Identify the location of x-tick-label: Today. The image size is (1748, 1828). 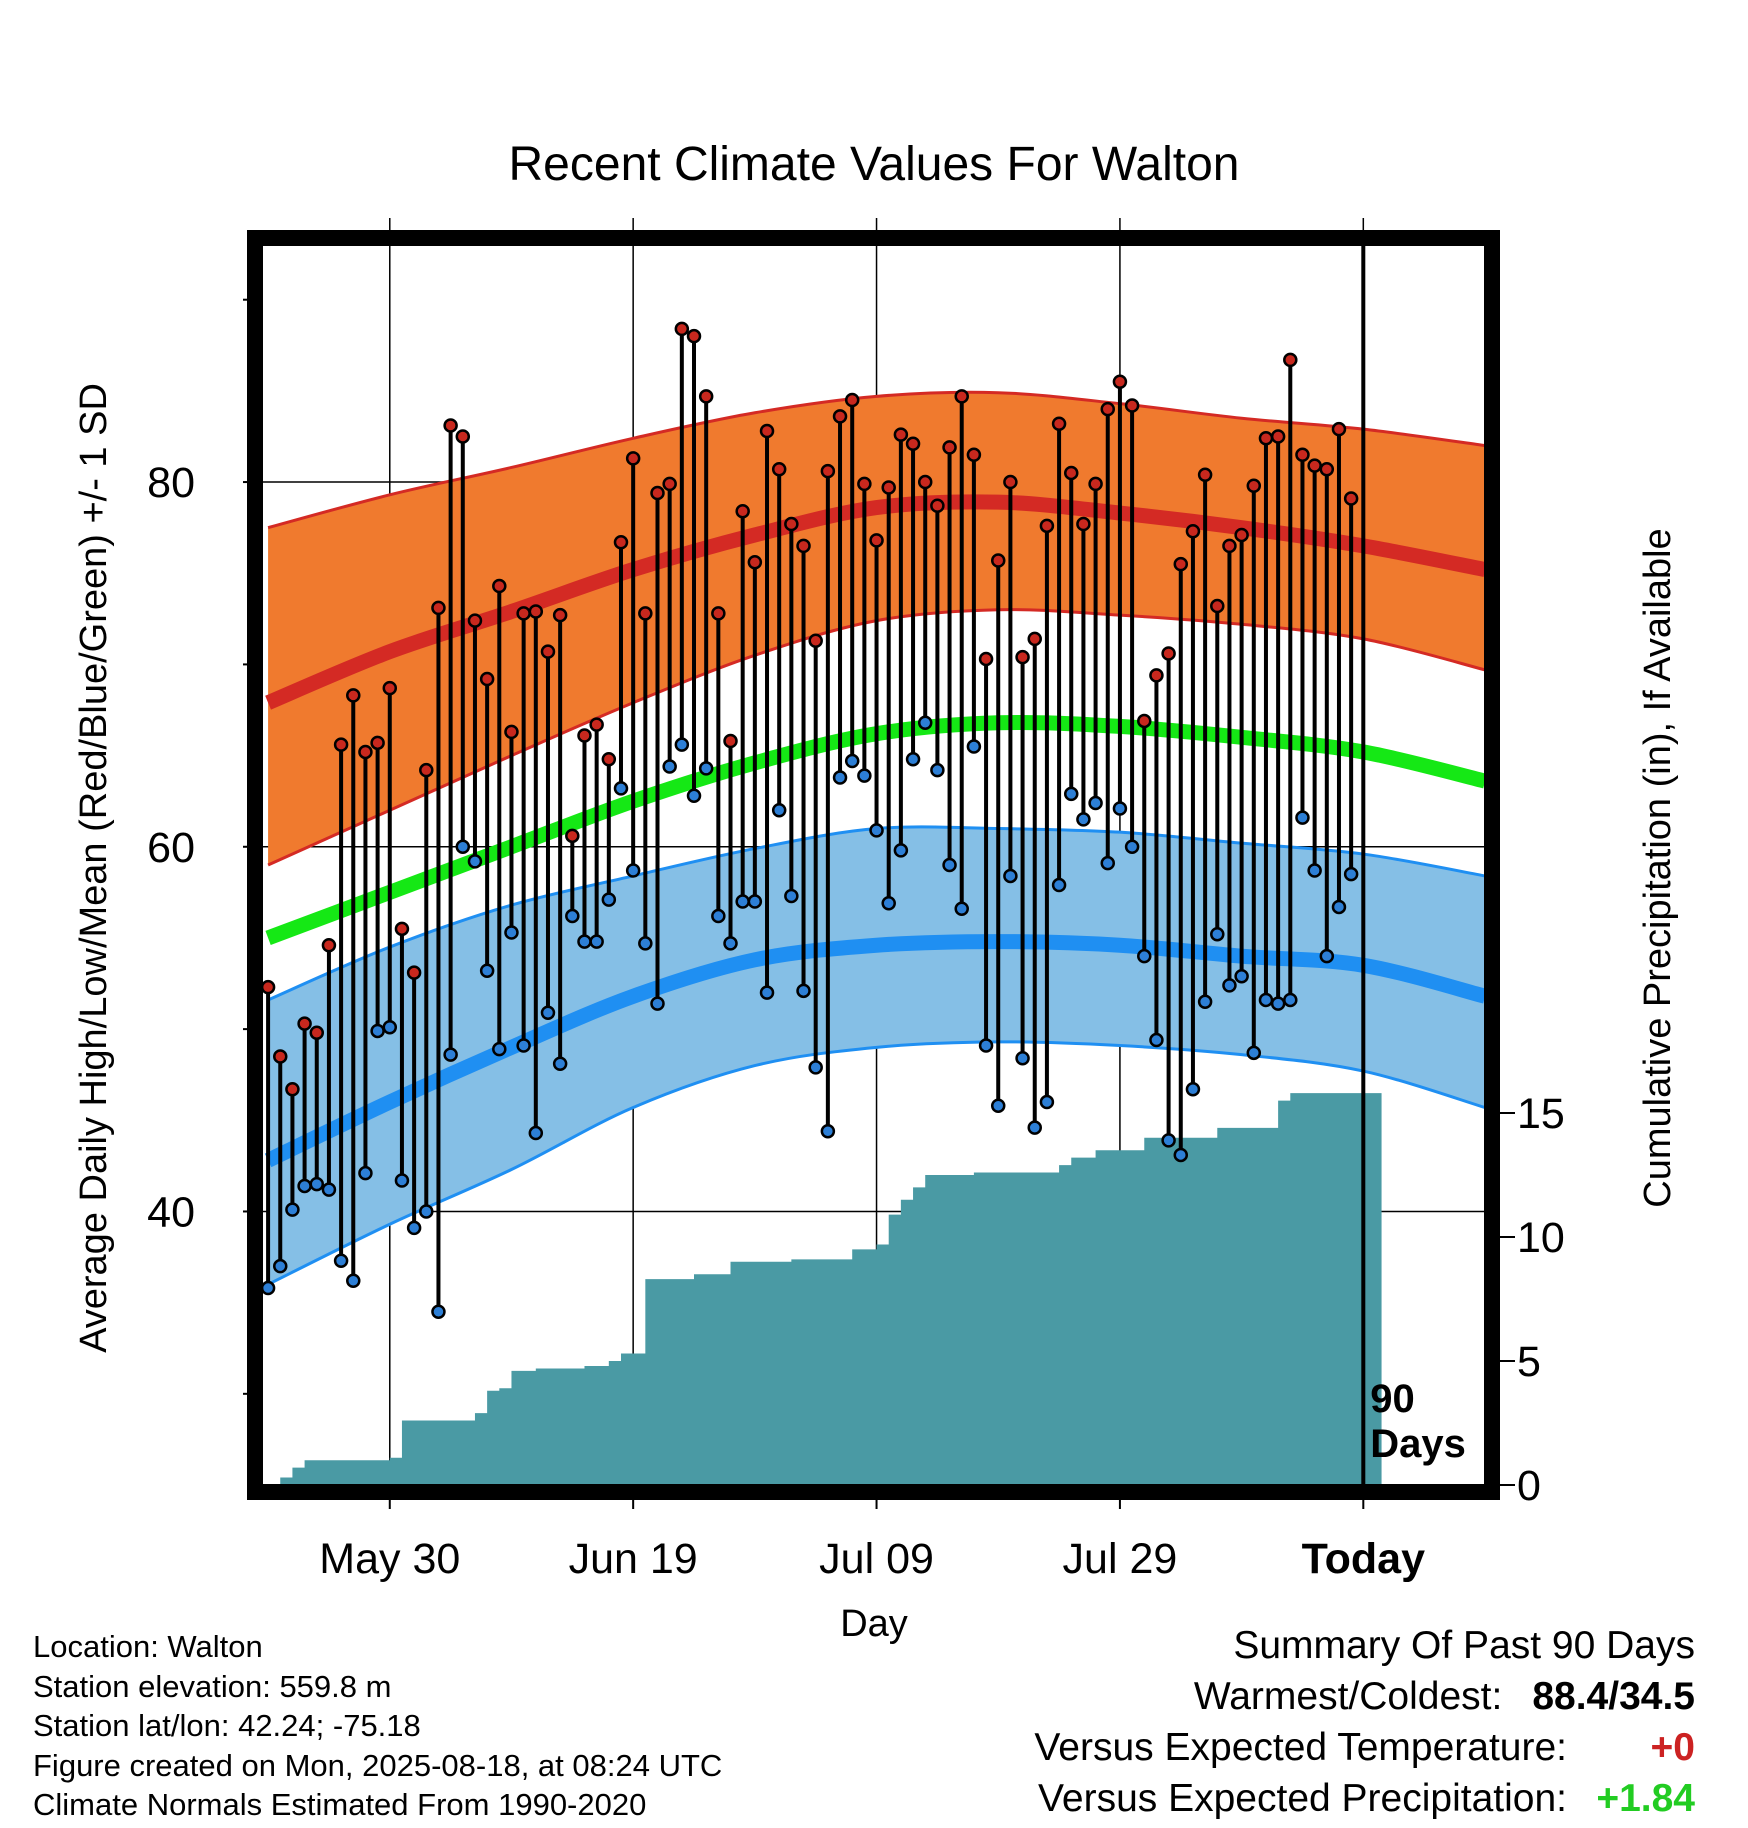
(1364, 1559).